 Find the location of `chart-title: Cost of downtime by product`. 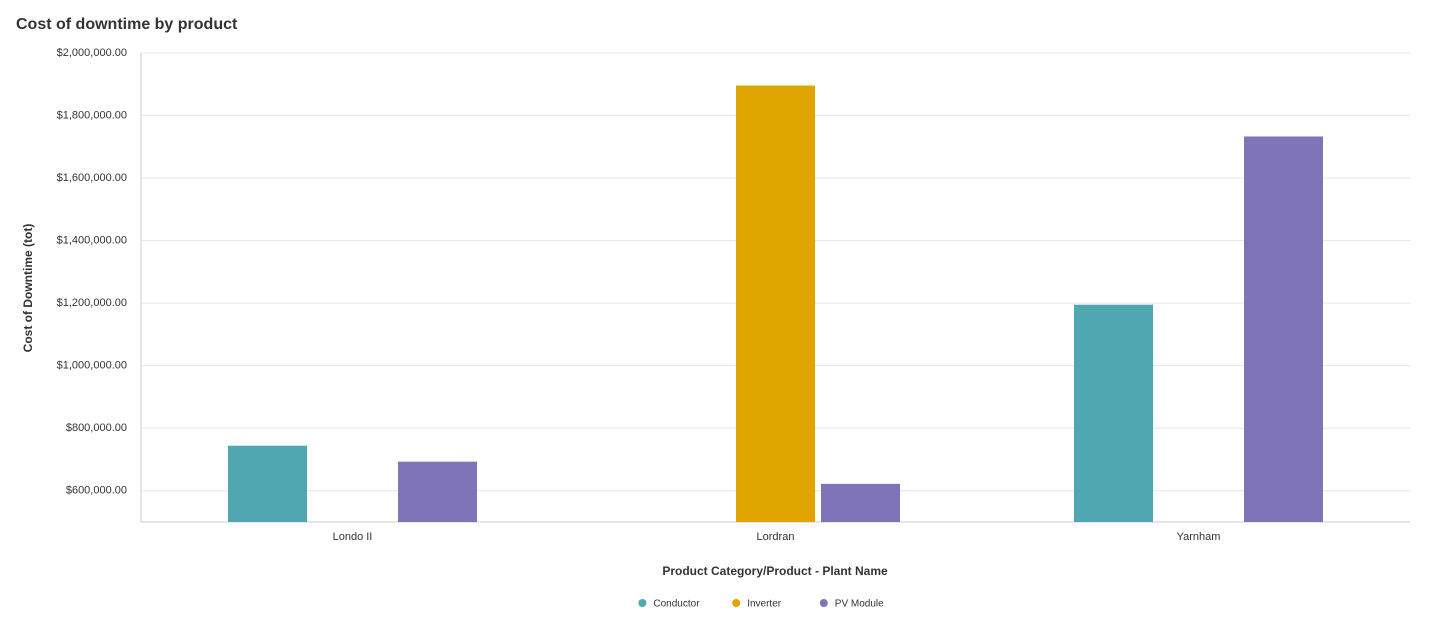

chart-title: Cost of downtime by product is located at coordinates (127, 24).